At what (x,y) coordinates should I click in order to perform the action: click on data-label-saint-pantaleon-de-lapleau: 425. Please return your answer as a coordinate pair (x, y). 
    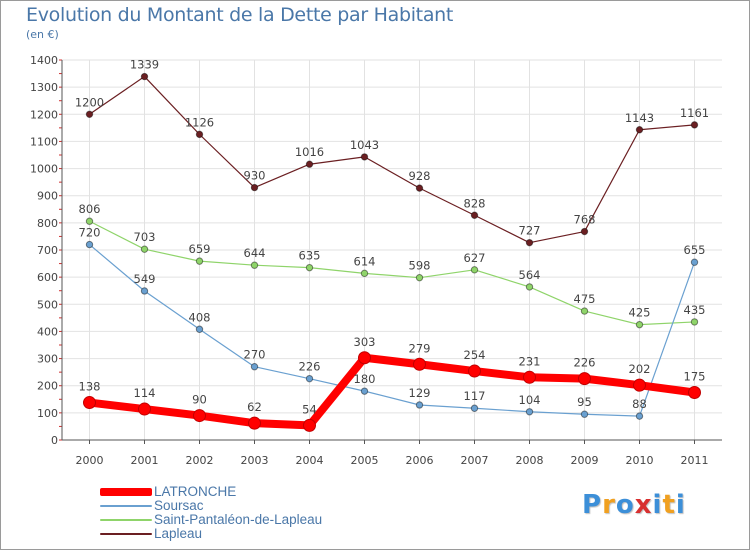
    Looking at the image, I should click on (640, 313).